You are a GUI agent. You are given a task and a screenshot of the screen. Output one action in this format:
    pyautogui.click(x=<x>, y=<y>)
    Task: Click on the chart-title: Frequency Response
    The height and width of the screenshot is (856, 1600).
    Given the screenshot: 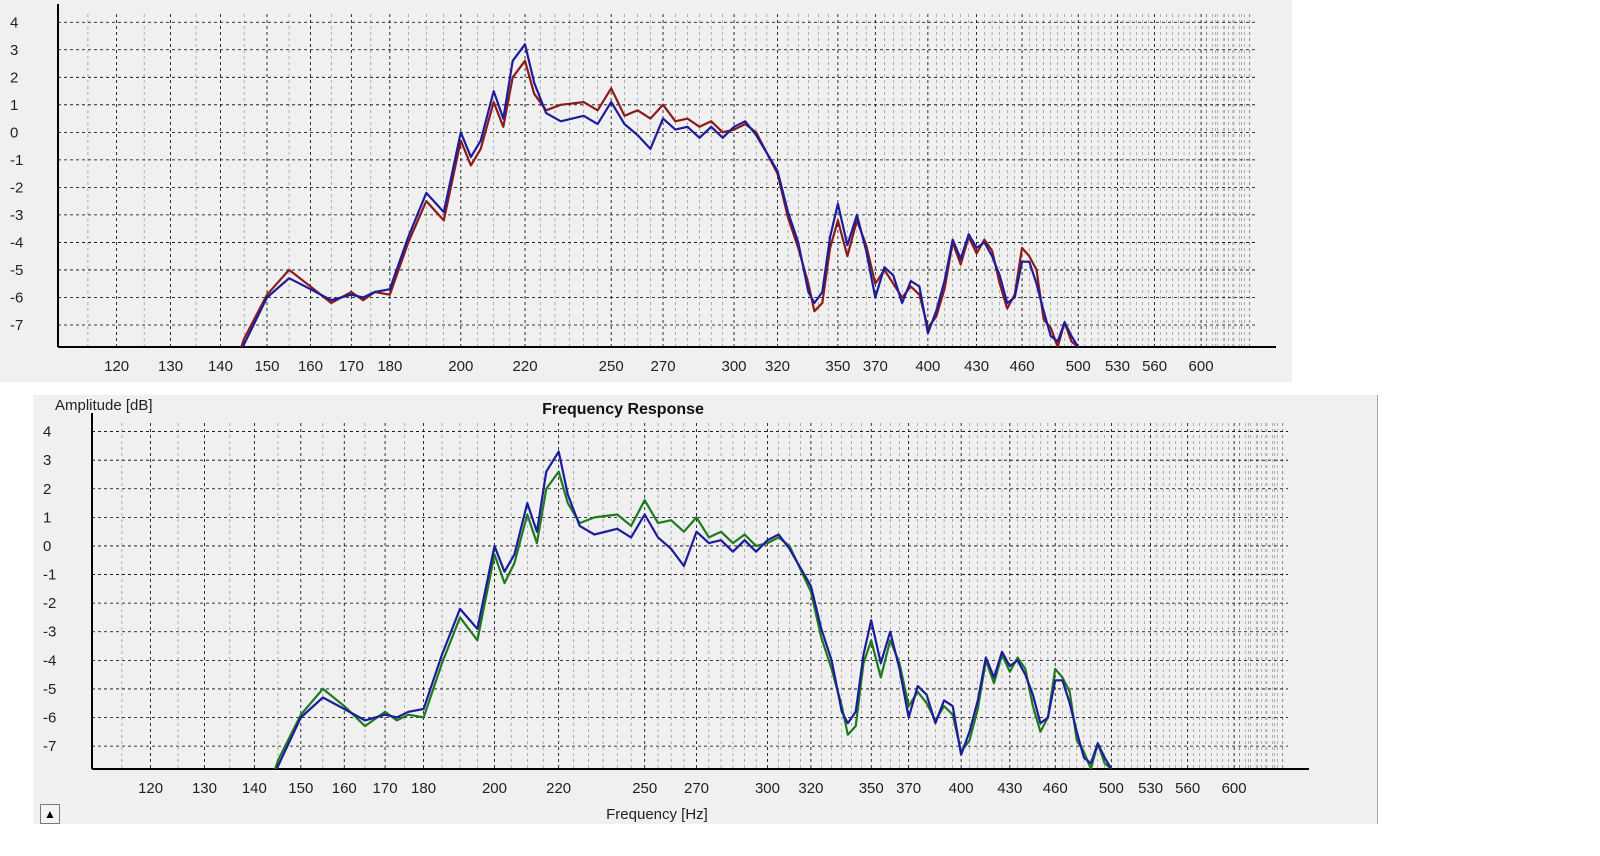 What is the action you would take?
    pyautogui.click(x=623, y=409)
    